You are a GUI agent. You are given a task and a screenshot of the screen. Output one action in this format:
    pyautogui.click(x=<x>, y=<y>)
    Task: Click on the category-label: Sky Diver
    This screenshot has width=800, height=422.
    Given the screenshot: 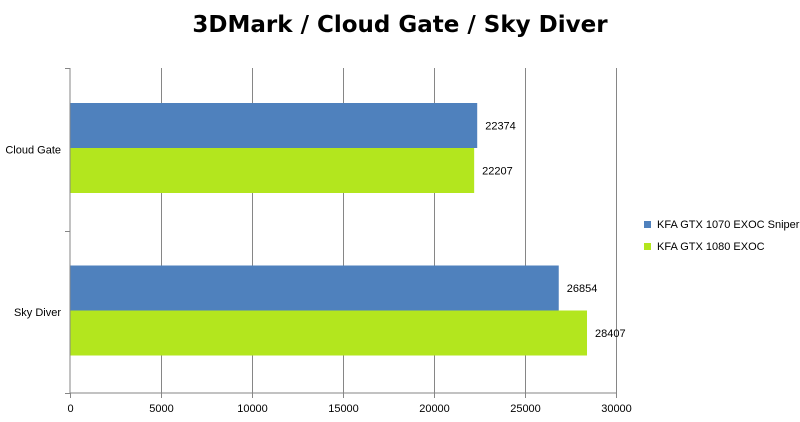 What is the action you would take?
    pyautogui.click(x=37, y=313)
    